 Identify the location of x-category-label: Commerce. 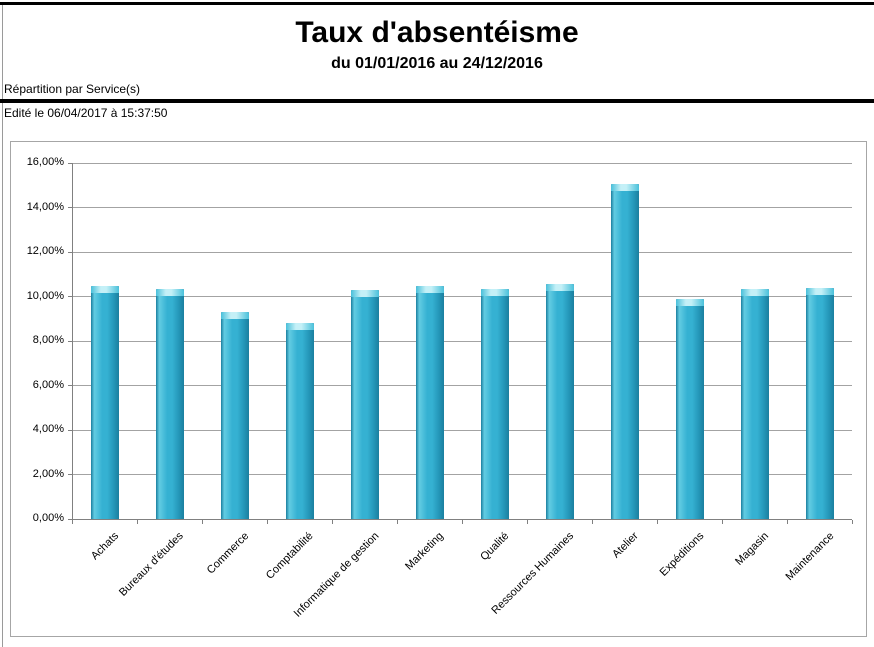
(227, 553).